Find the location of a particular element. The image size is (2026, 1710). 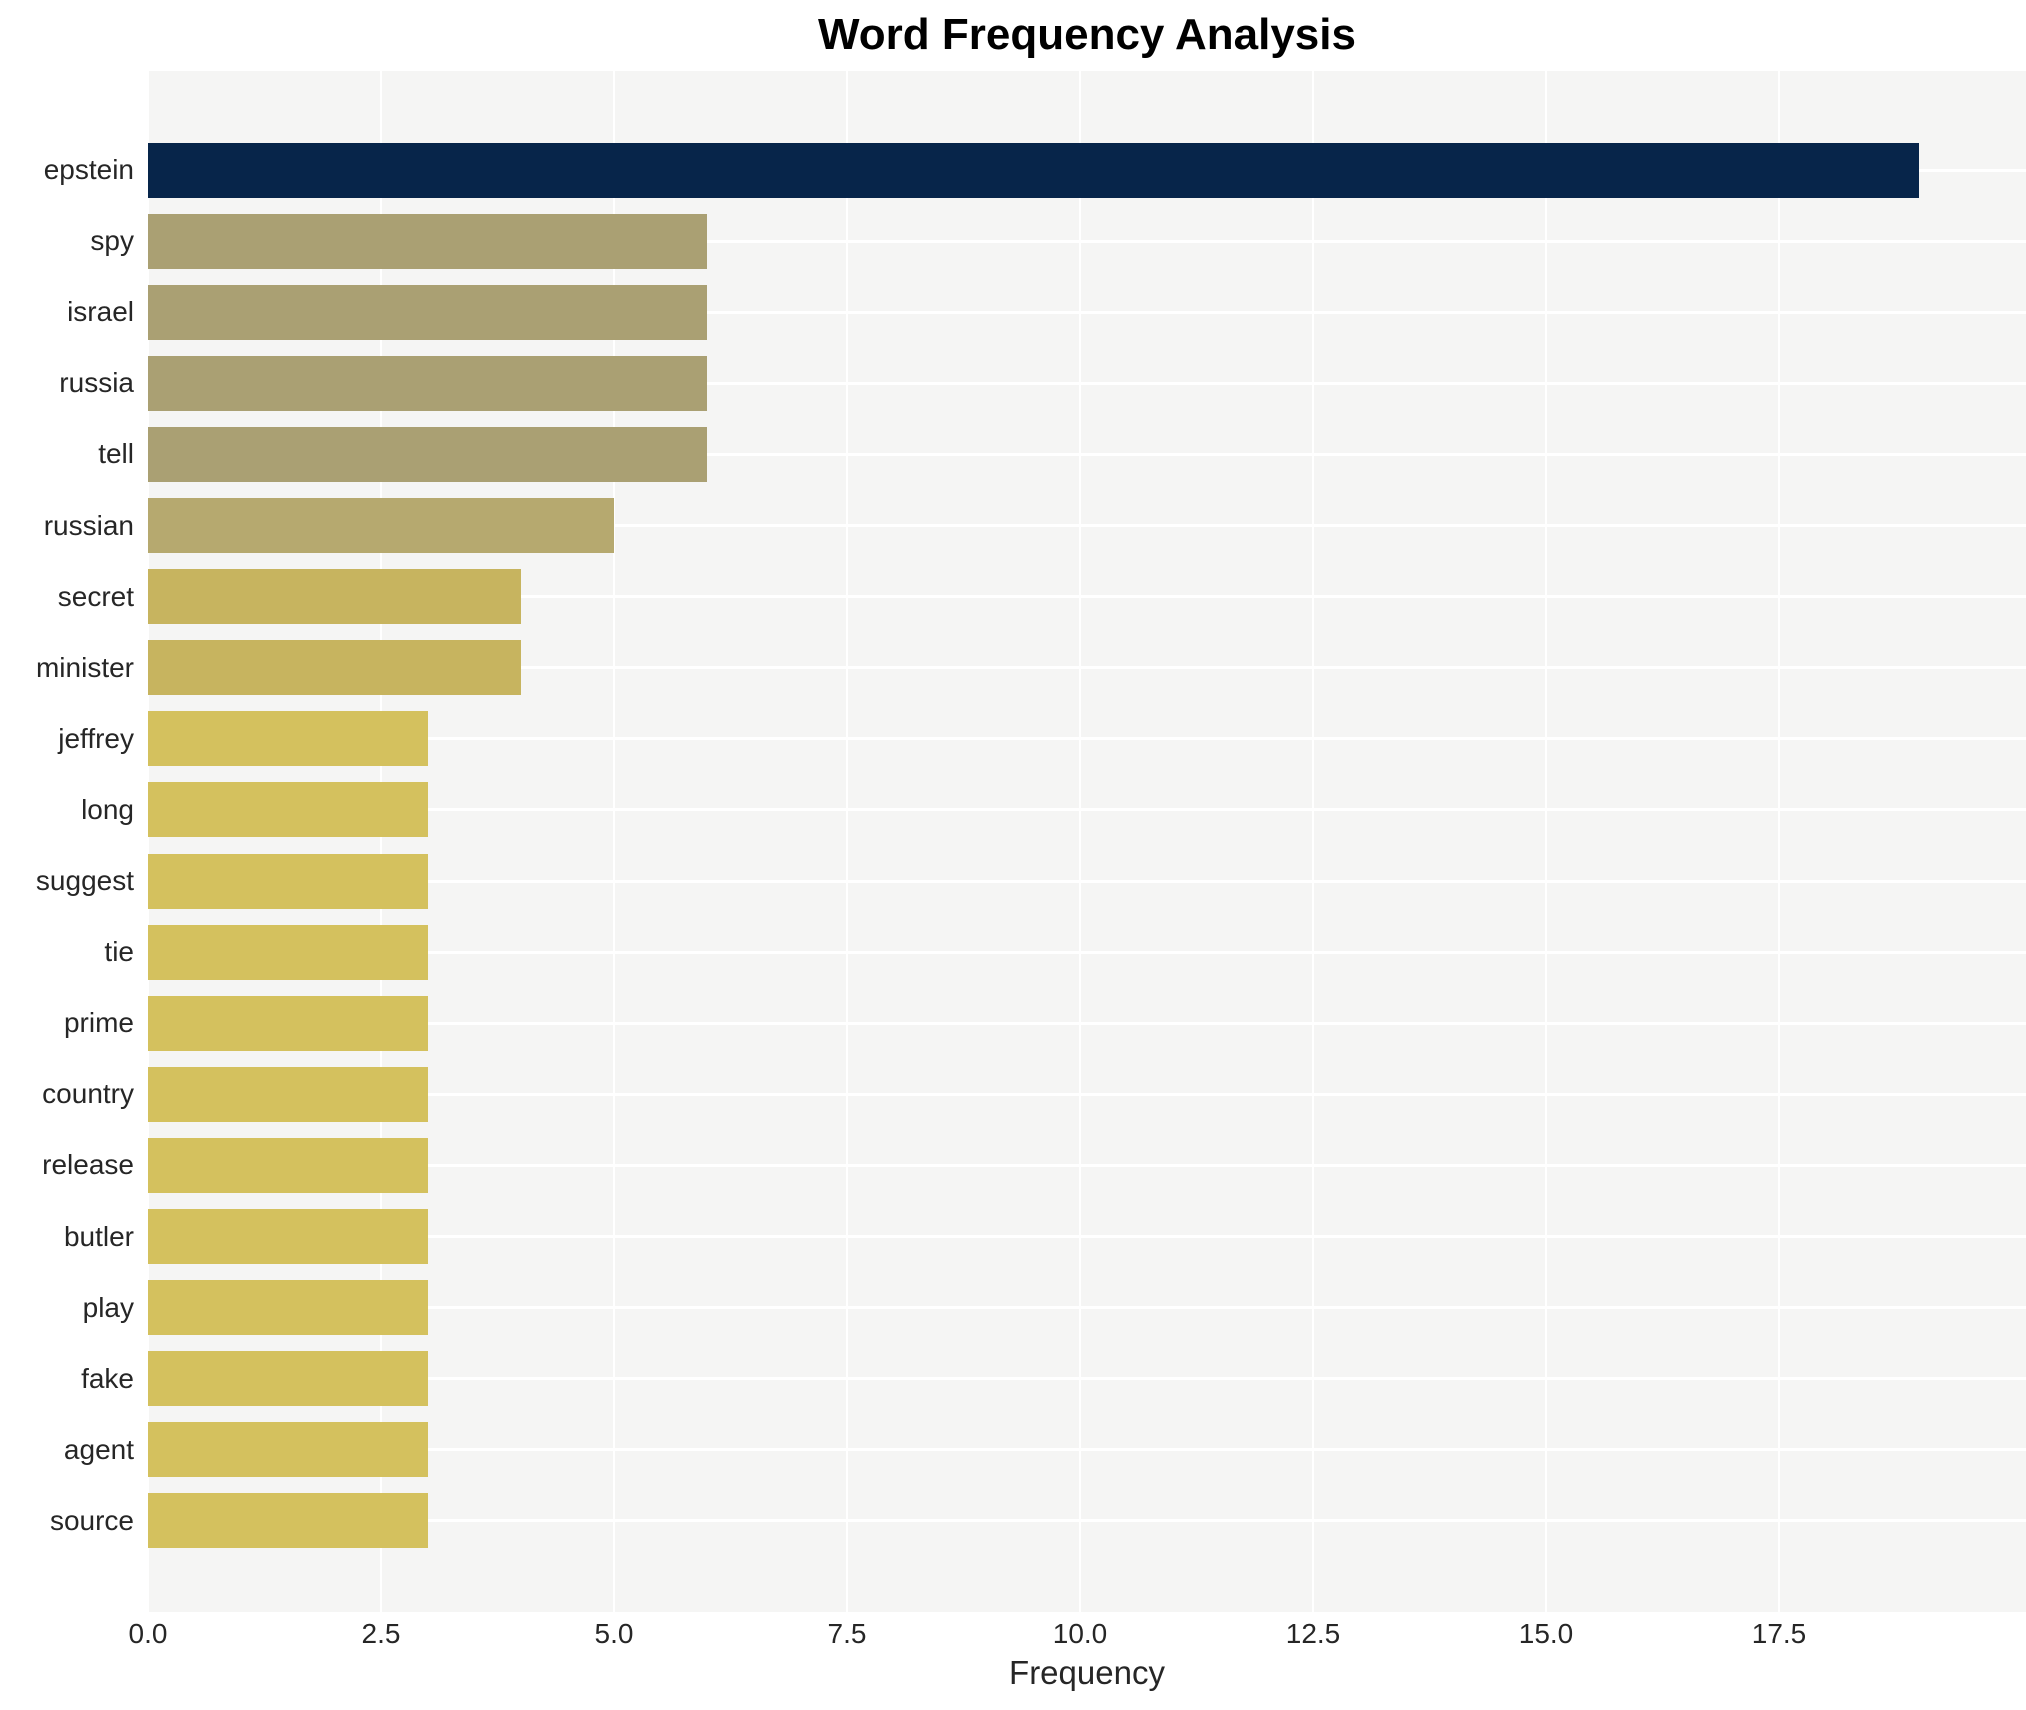

chart-title: Word Frequency Analysis is located at coordinates (1087, 34).